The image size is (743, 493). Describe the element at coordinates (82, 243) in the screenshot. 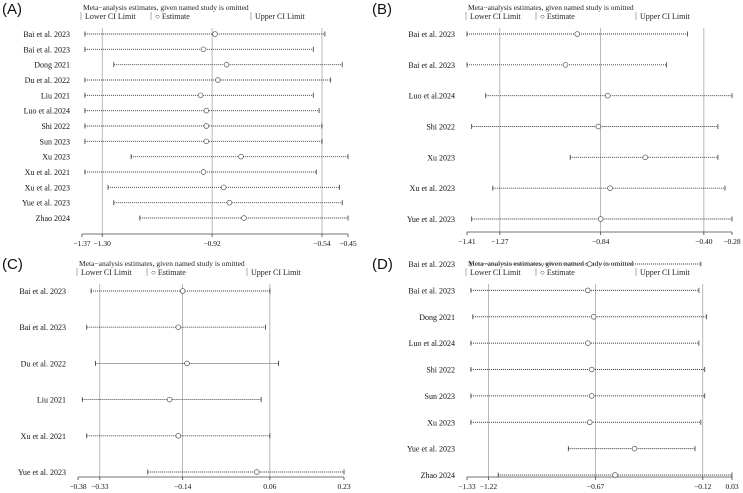

I see `x-tick-label: −1.37` at that location.